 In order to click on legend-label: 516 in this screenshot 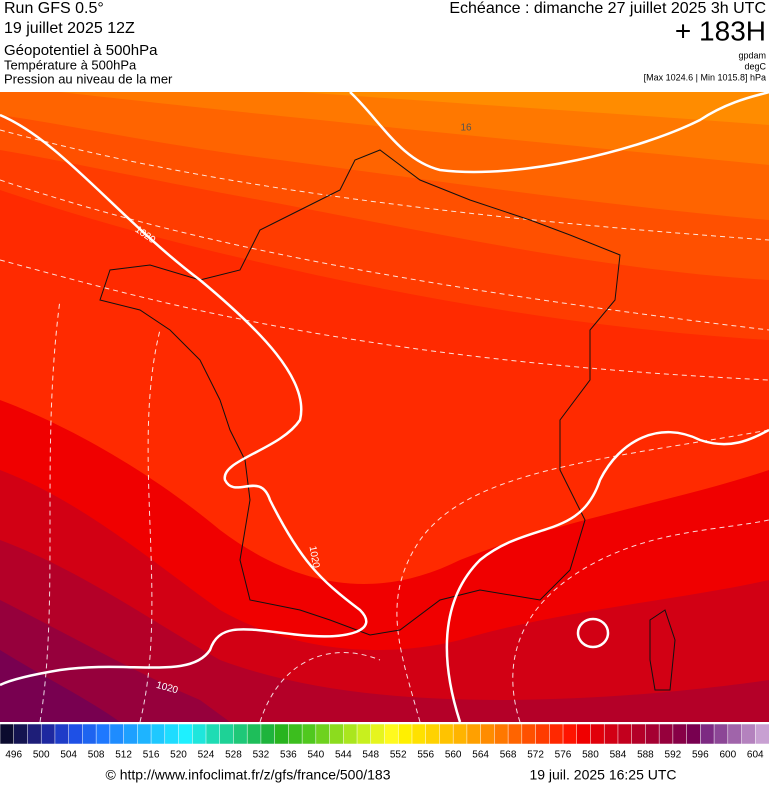, I will do `click(151, 755)`.